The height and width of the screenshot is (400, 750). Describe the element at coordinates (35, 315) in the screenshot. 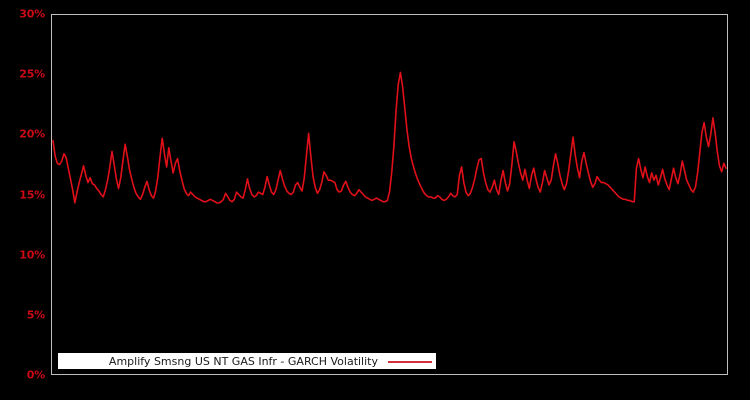

I see `y-tick-label: 5%` at that location.